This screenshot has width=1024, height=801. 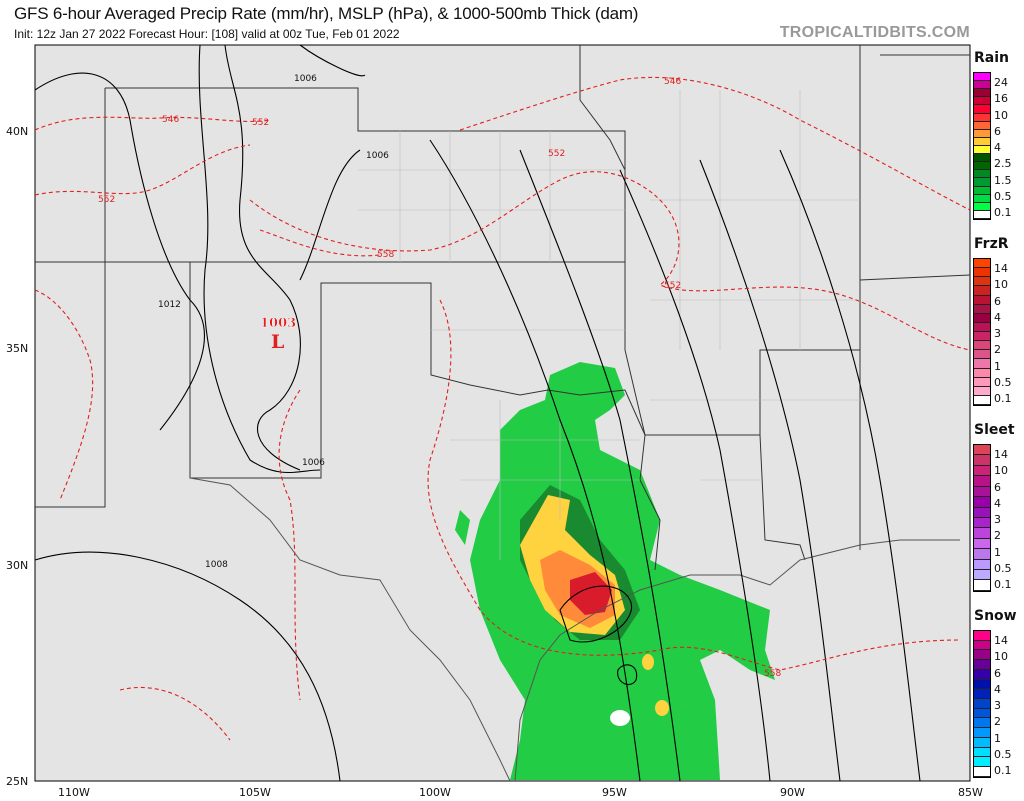 What do you see at coordinates (997, 705) in the screenshot?
I see `legend-tick-label: 3` at bounding box center [997, 705].